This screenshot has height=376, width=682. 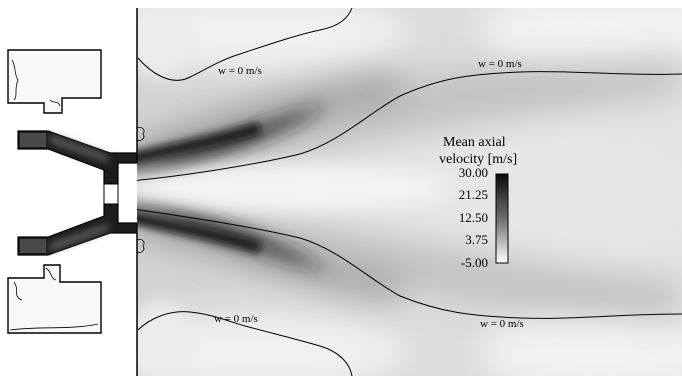 What do you see at coordinates (77, 157) in the screenshot?
I see `upper-swirler-channel` at bounding box center [77, 157].